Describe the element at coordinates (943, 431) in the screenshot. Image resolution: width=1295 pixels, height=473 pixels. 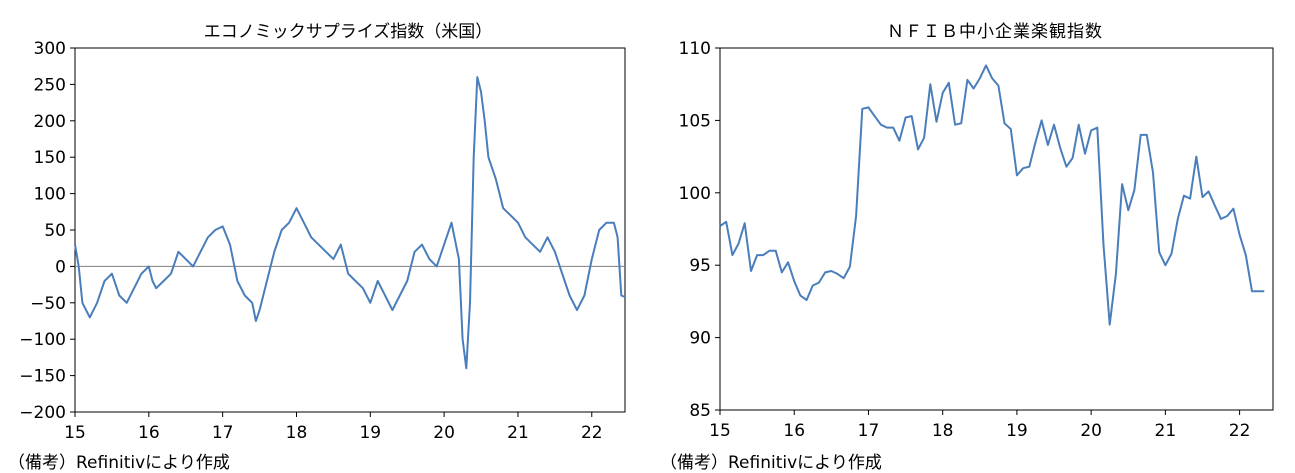
I see `x-tick-label-right: 18` at that location.